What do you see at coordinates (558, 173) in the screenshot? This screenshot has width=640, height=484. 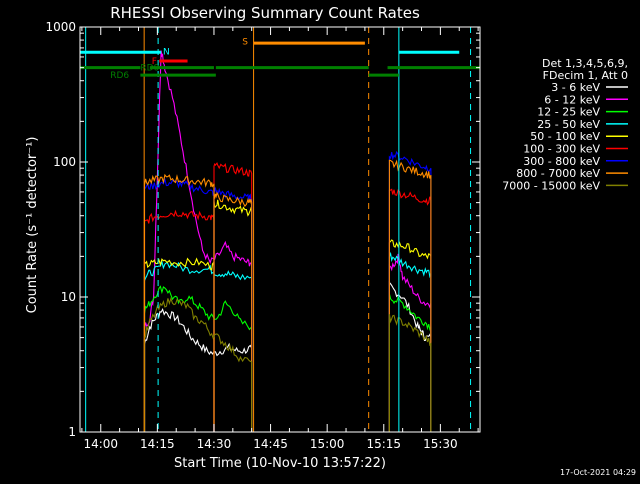 I see `legend-label-8: 800 - 7000 keV` at bounding box center [558, 173].